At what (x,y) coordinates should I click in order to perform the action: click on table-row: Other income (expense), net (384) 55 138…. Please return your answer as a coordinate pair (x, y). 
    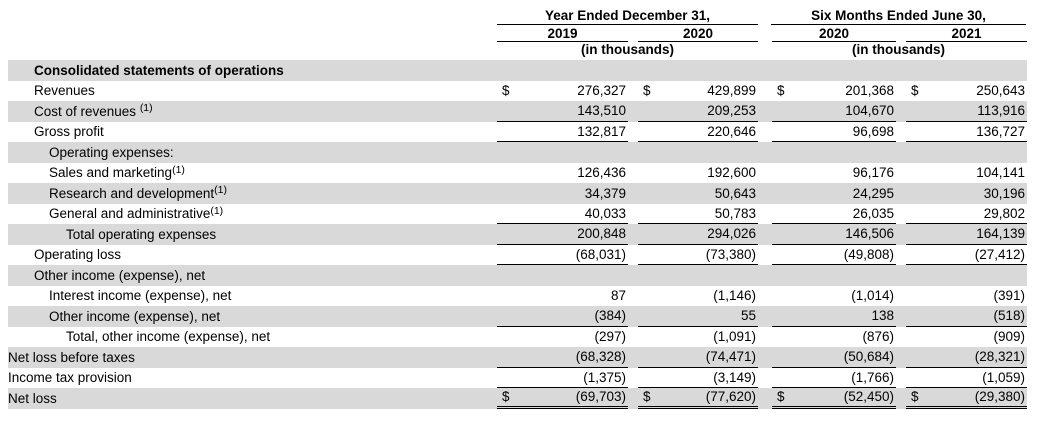
    Looking at the image, I should click on (517, 316).